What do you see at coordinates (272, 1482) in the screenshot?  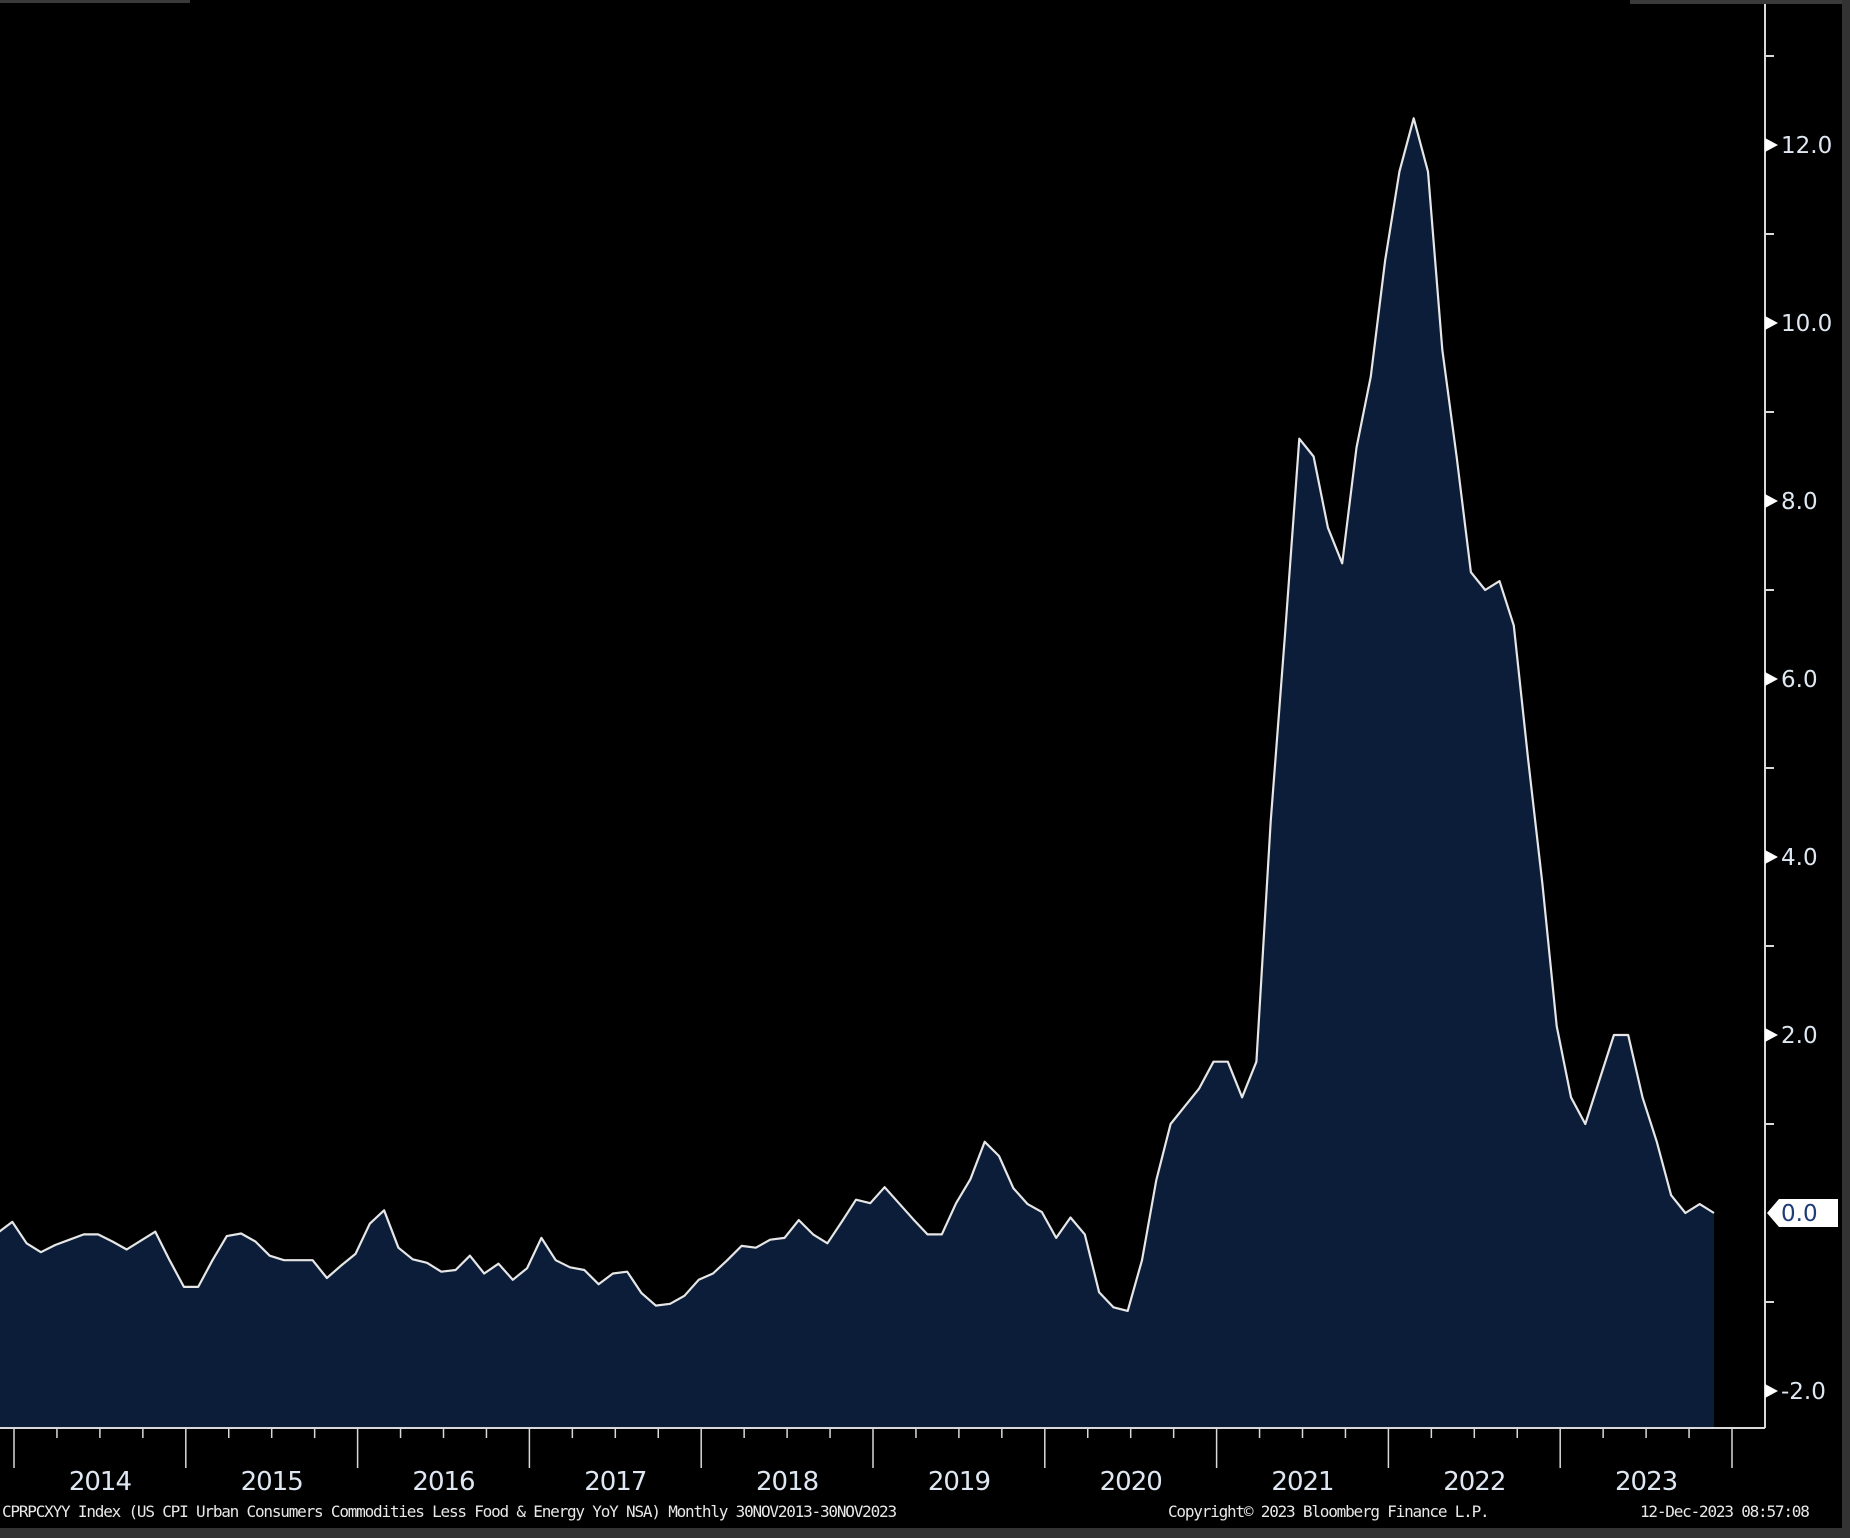 I see `x-tick-label: 2015` at bounding box center [272, 1482].